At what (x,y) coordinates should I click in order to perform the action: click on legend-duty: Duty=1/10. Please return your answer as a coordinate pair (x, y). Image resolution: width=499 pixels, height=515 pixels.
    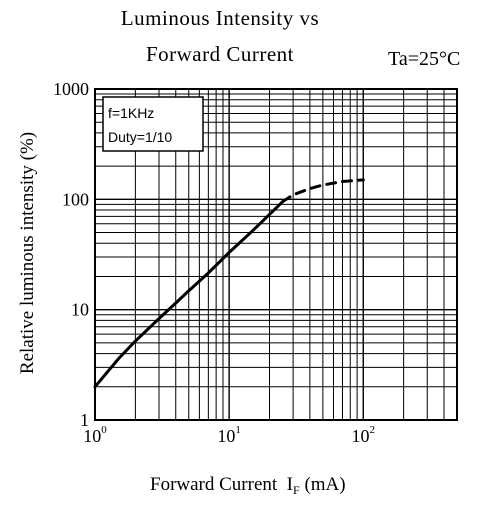
    Looking at the image, I should click on (140, 137).